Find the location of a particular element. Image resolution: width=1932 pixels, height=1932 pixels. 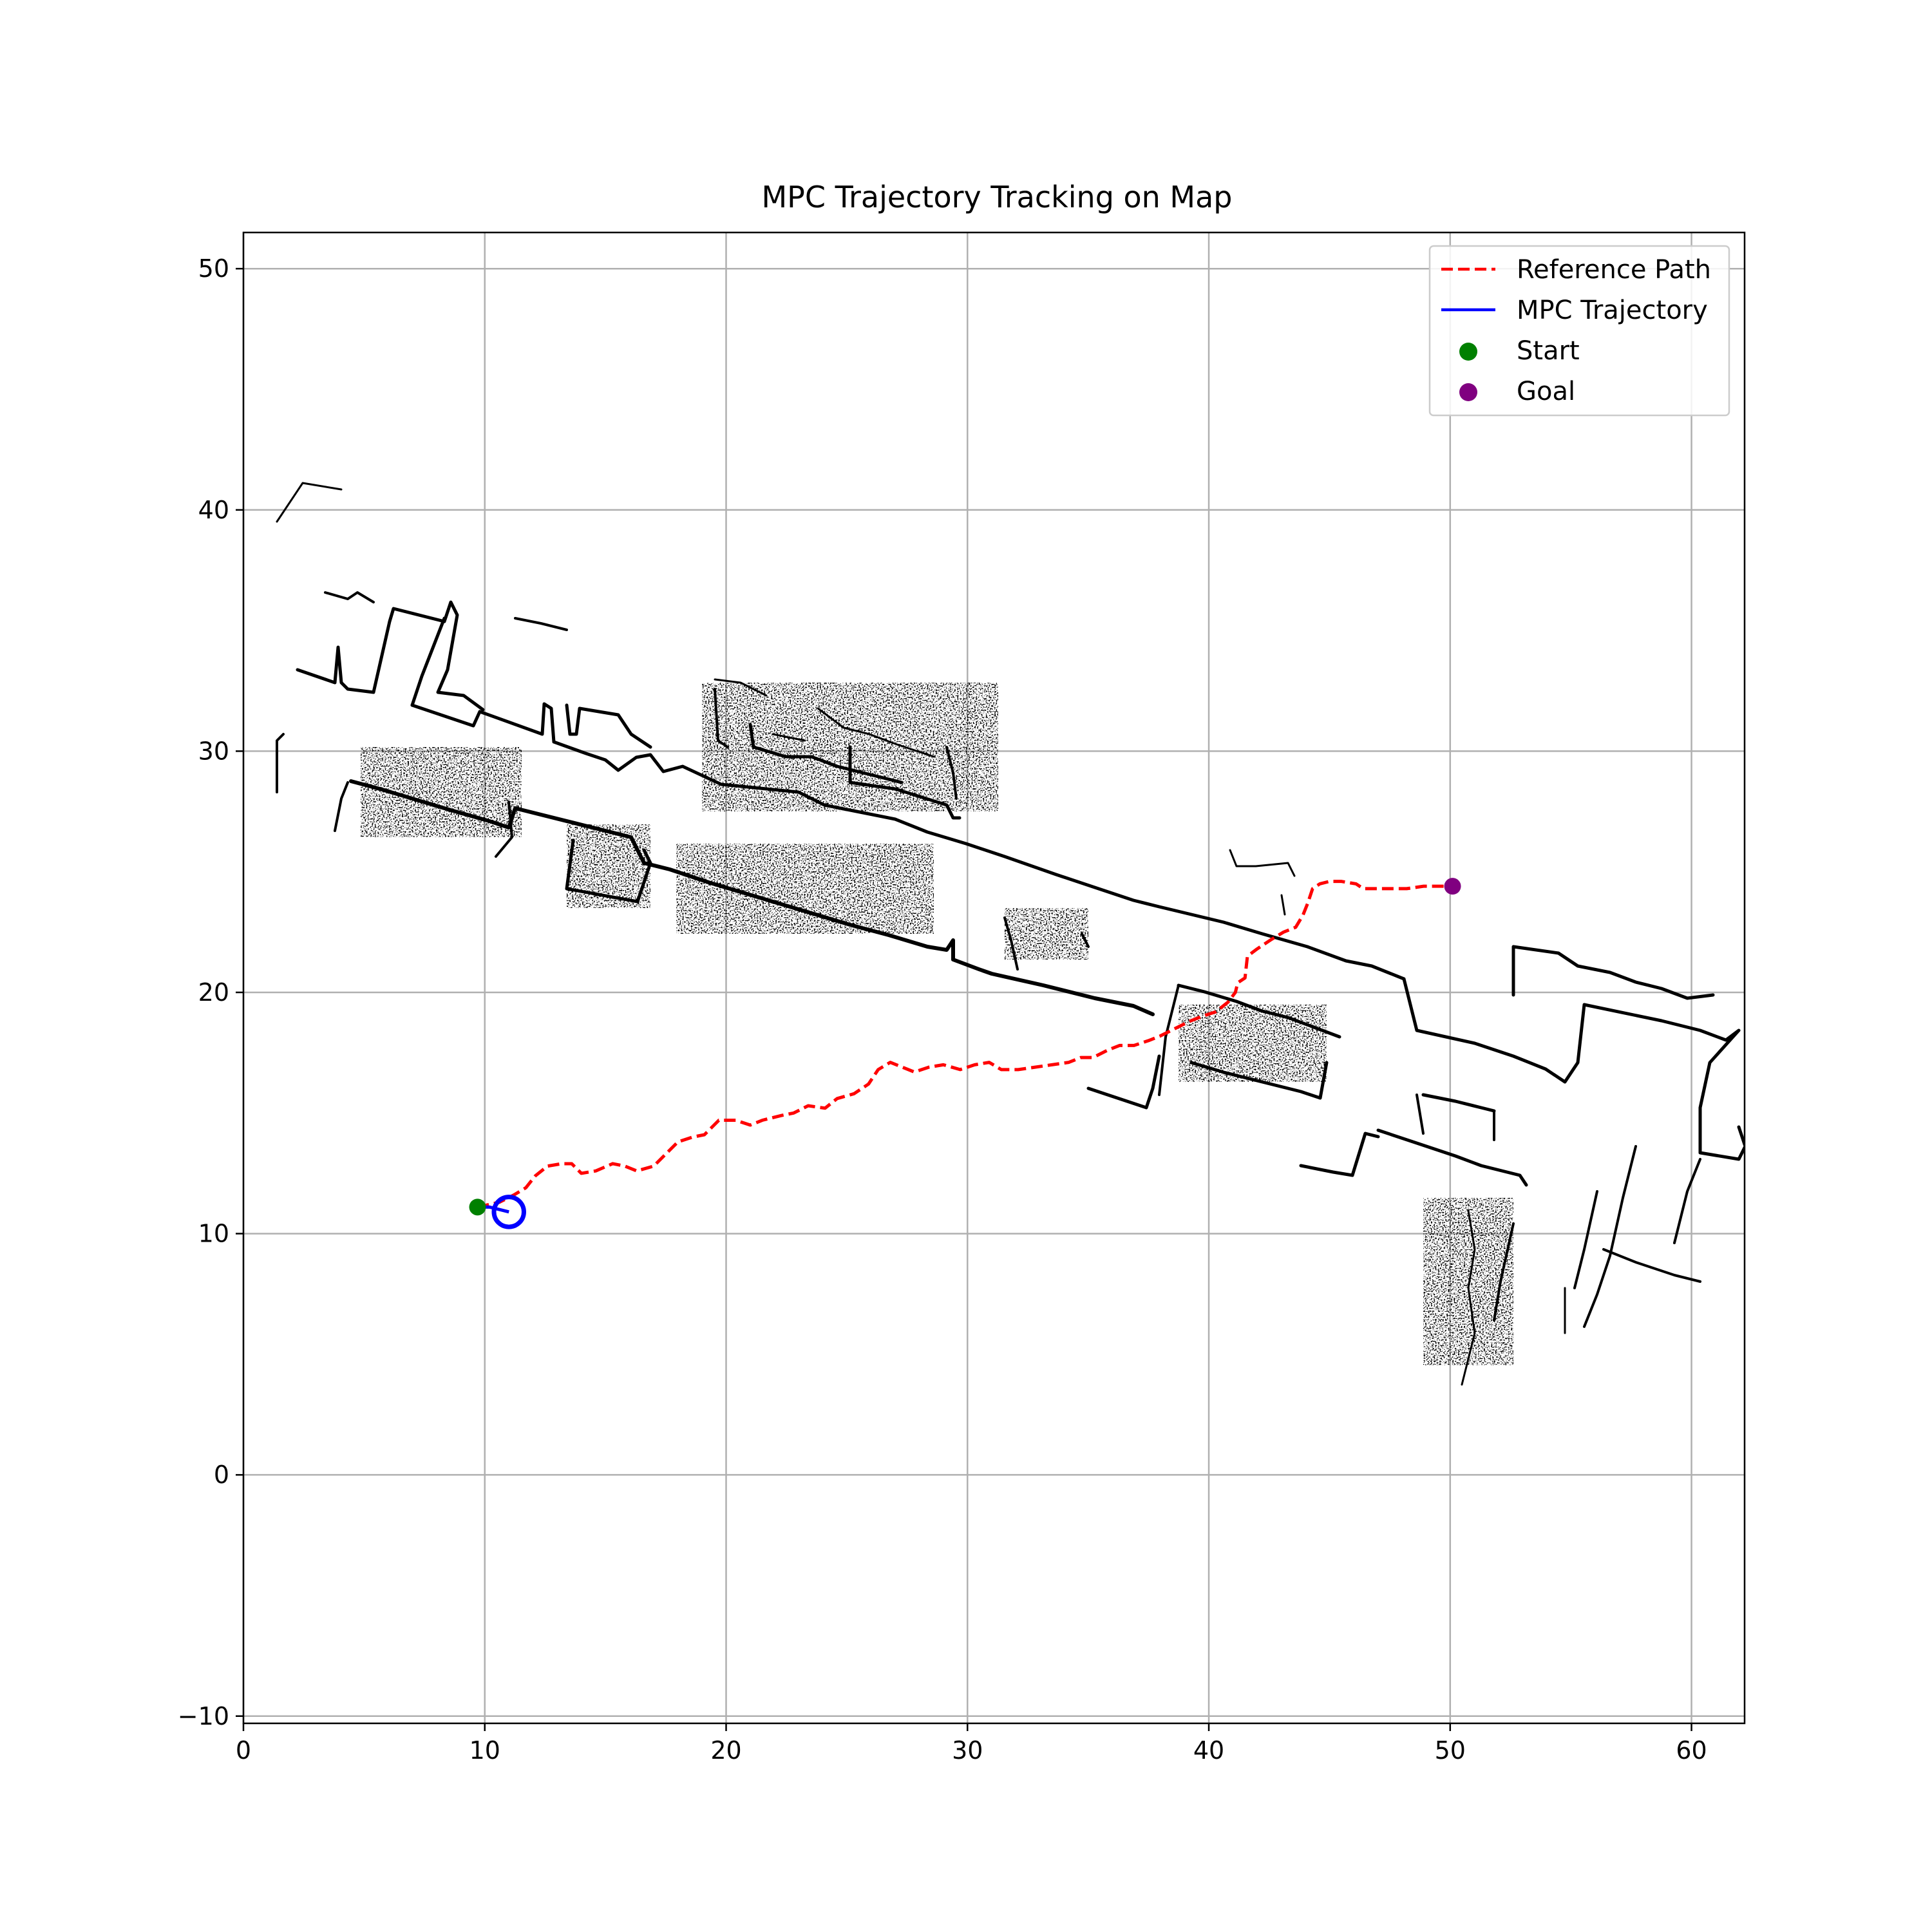

legend-label-mpc-trajectory: MPC Trajectory is located at coordinates (1612, 310).